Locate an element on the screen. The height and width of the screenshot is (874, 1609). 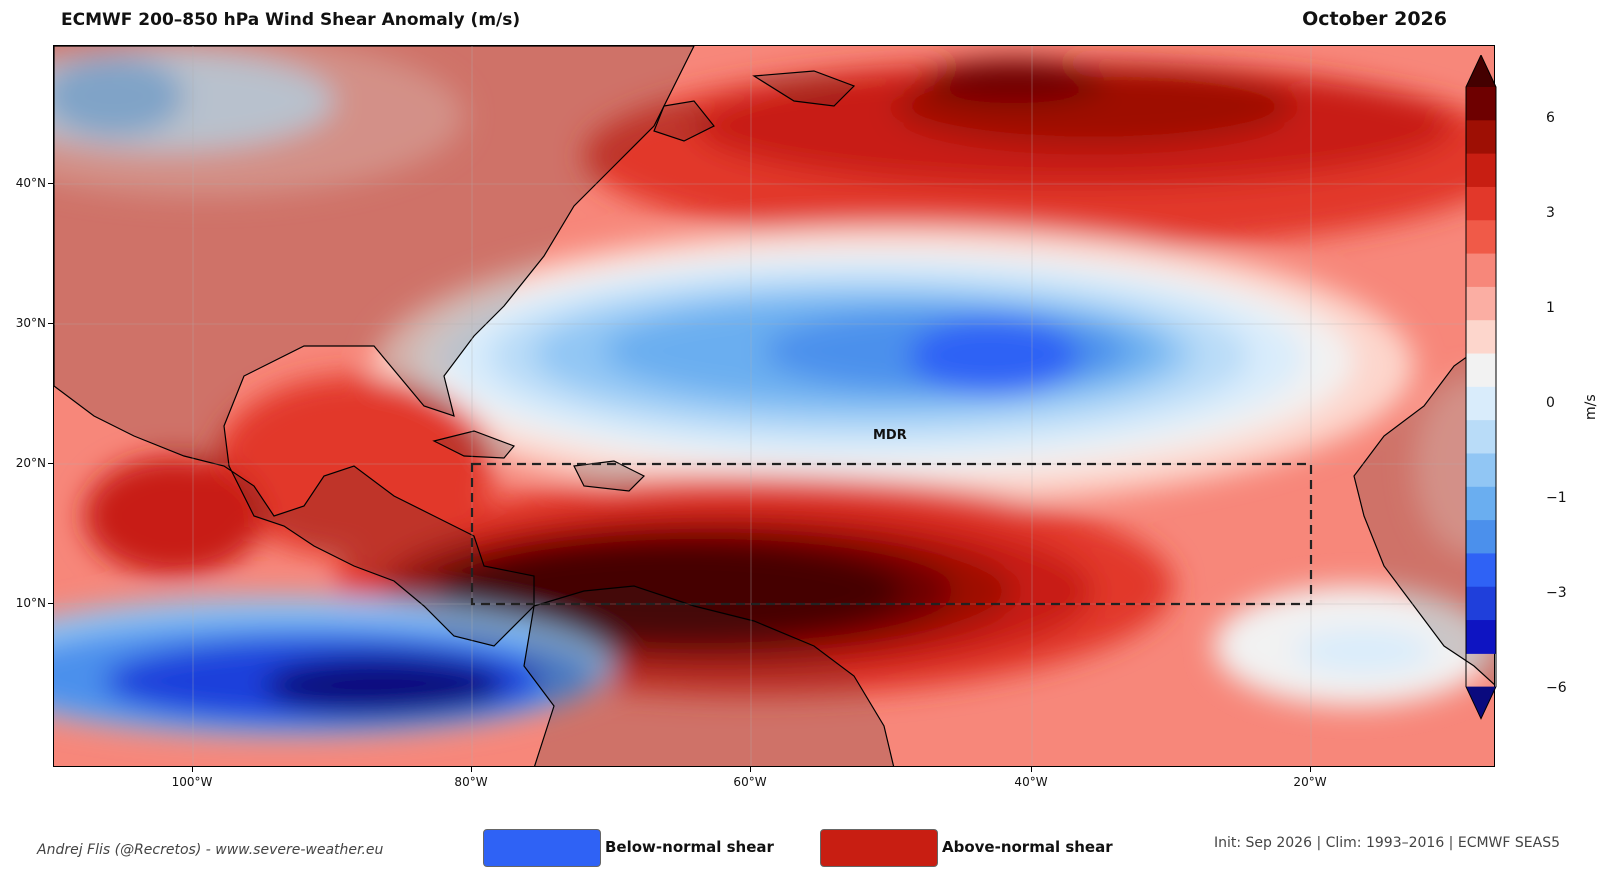
lon-label-40w: 40°W is located at coordinates (1031, 782).